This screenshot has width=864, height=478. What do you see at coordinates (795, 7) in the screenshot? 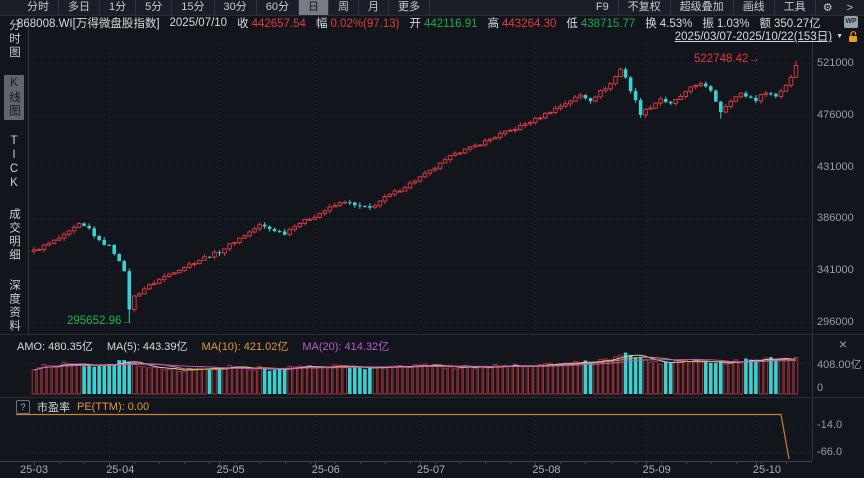
I see `toolbar-button-4: 工具` at bounding box center [795, 7].